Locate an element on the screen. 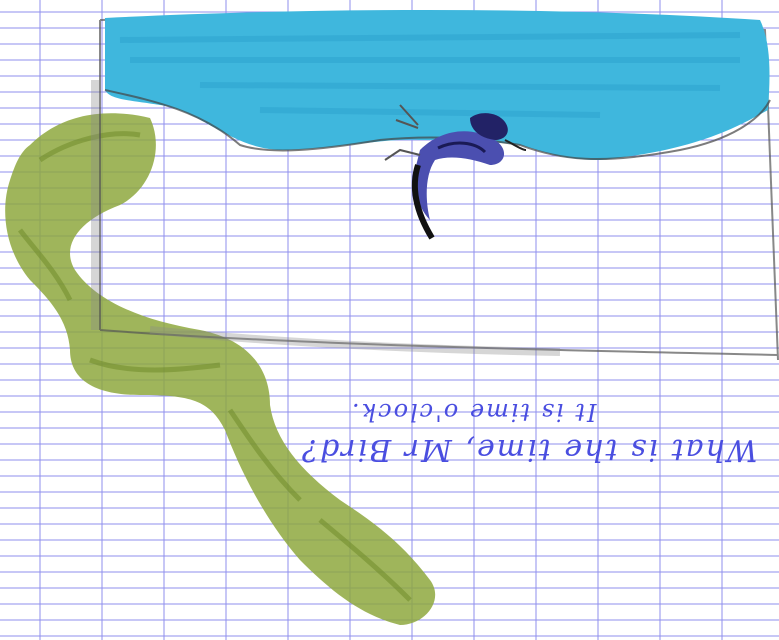 This screenshot has width=779, height=640. pencil-stick is located at coordinates (402, 132).